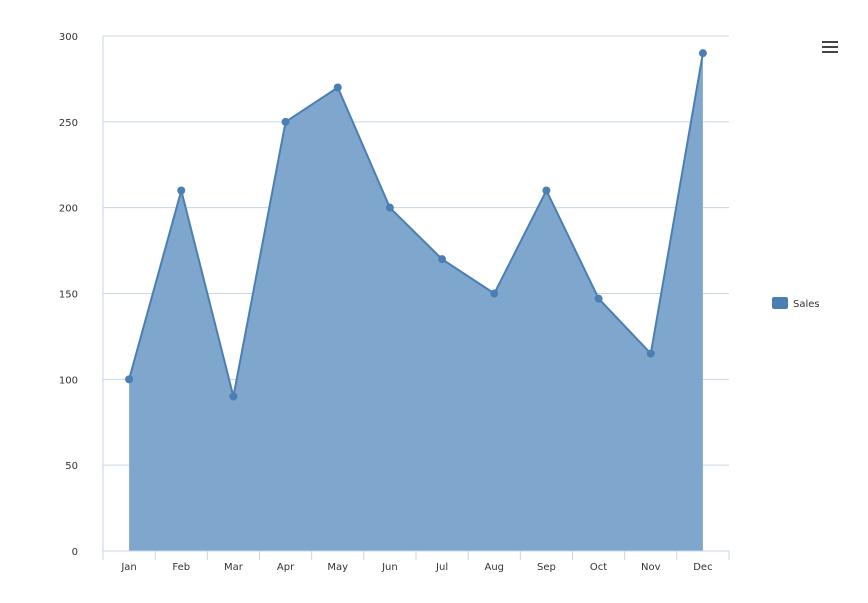 The width and height of the screenshot is (868, 603). Describe the element at coordinates (285, 121) in the screenshot. I see `data-point-apr` at that location.